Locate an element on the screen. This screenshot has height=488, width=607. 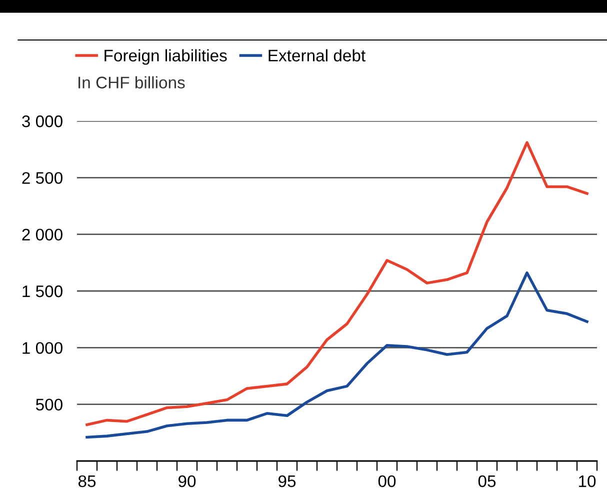
x-tick-label: 05 is located at coordinates (487, 481).